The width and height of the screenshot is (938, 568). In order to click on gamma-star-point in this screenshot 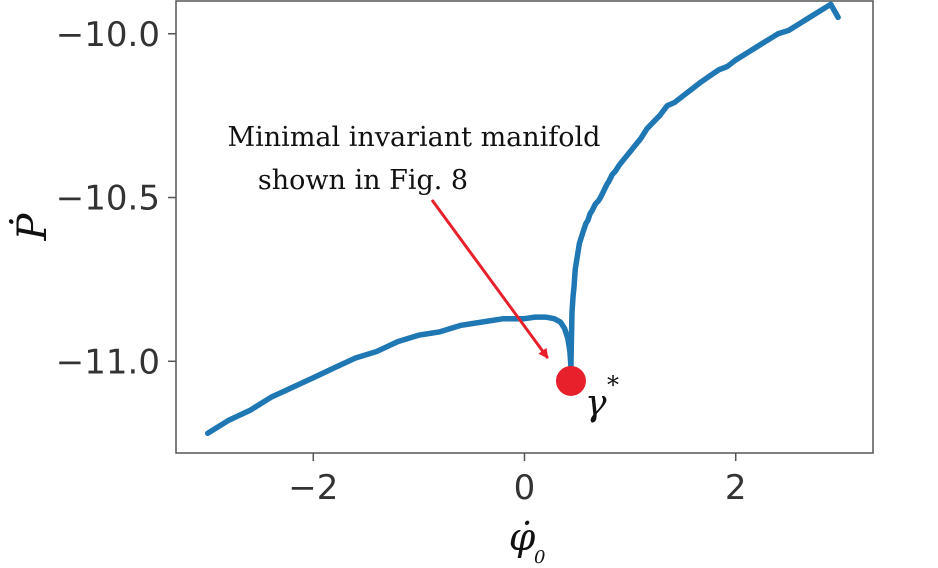, I will do `click(570, 380)`.